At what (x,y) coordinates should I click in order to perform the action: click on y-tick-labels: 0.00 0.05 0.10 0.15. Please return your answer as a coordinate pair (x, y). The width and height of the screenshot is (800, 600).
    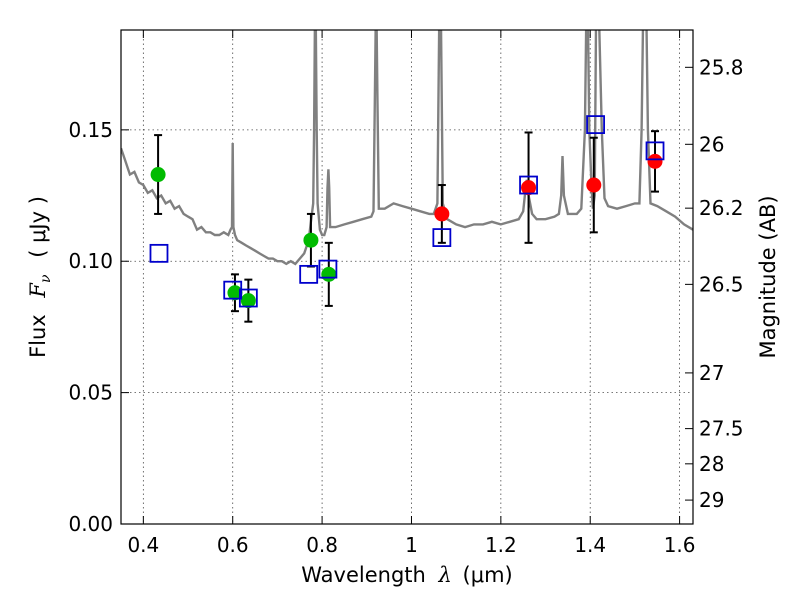
    Looking at the image, I should click on (90, 327).